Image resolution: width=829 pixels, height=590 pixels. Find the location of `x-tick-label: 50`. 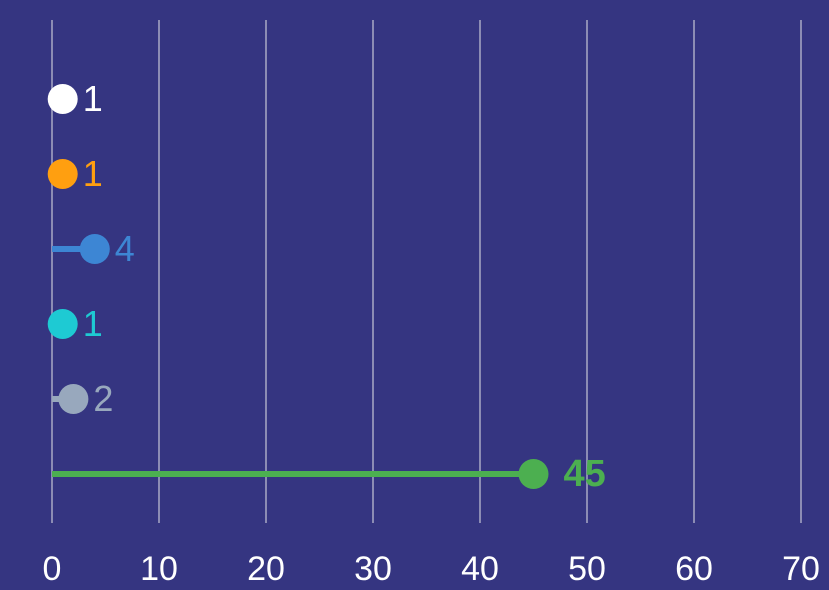

x-tick-label: 50 is located at coordinates (587, 569).